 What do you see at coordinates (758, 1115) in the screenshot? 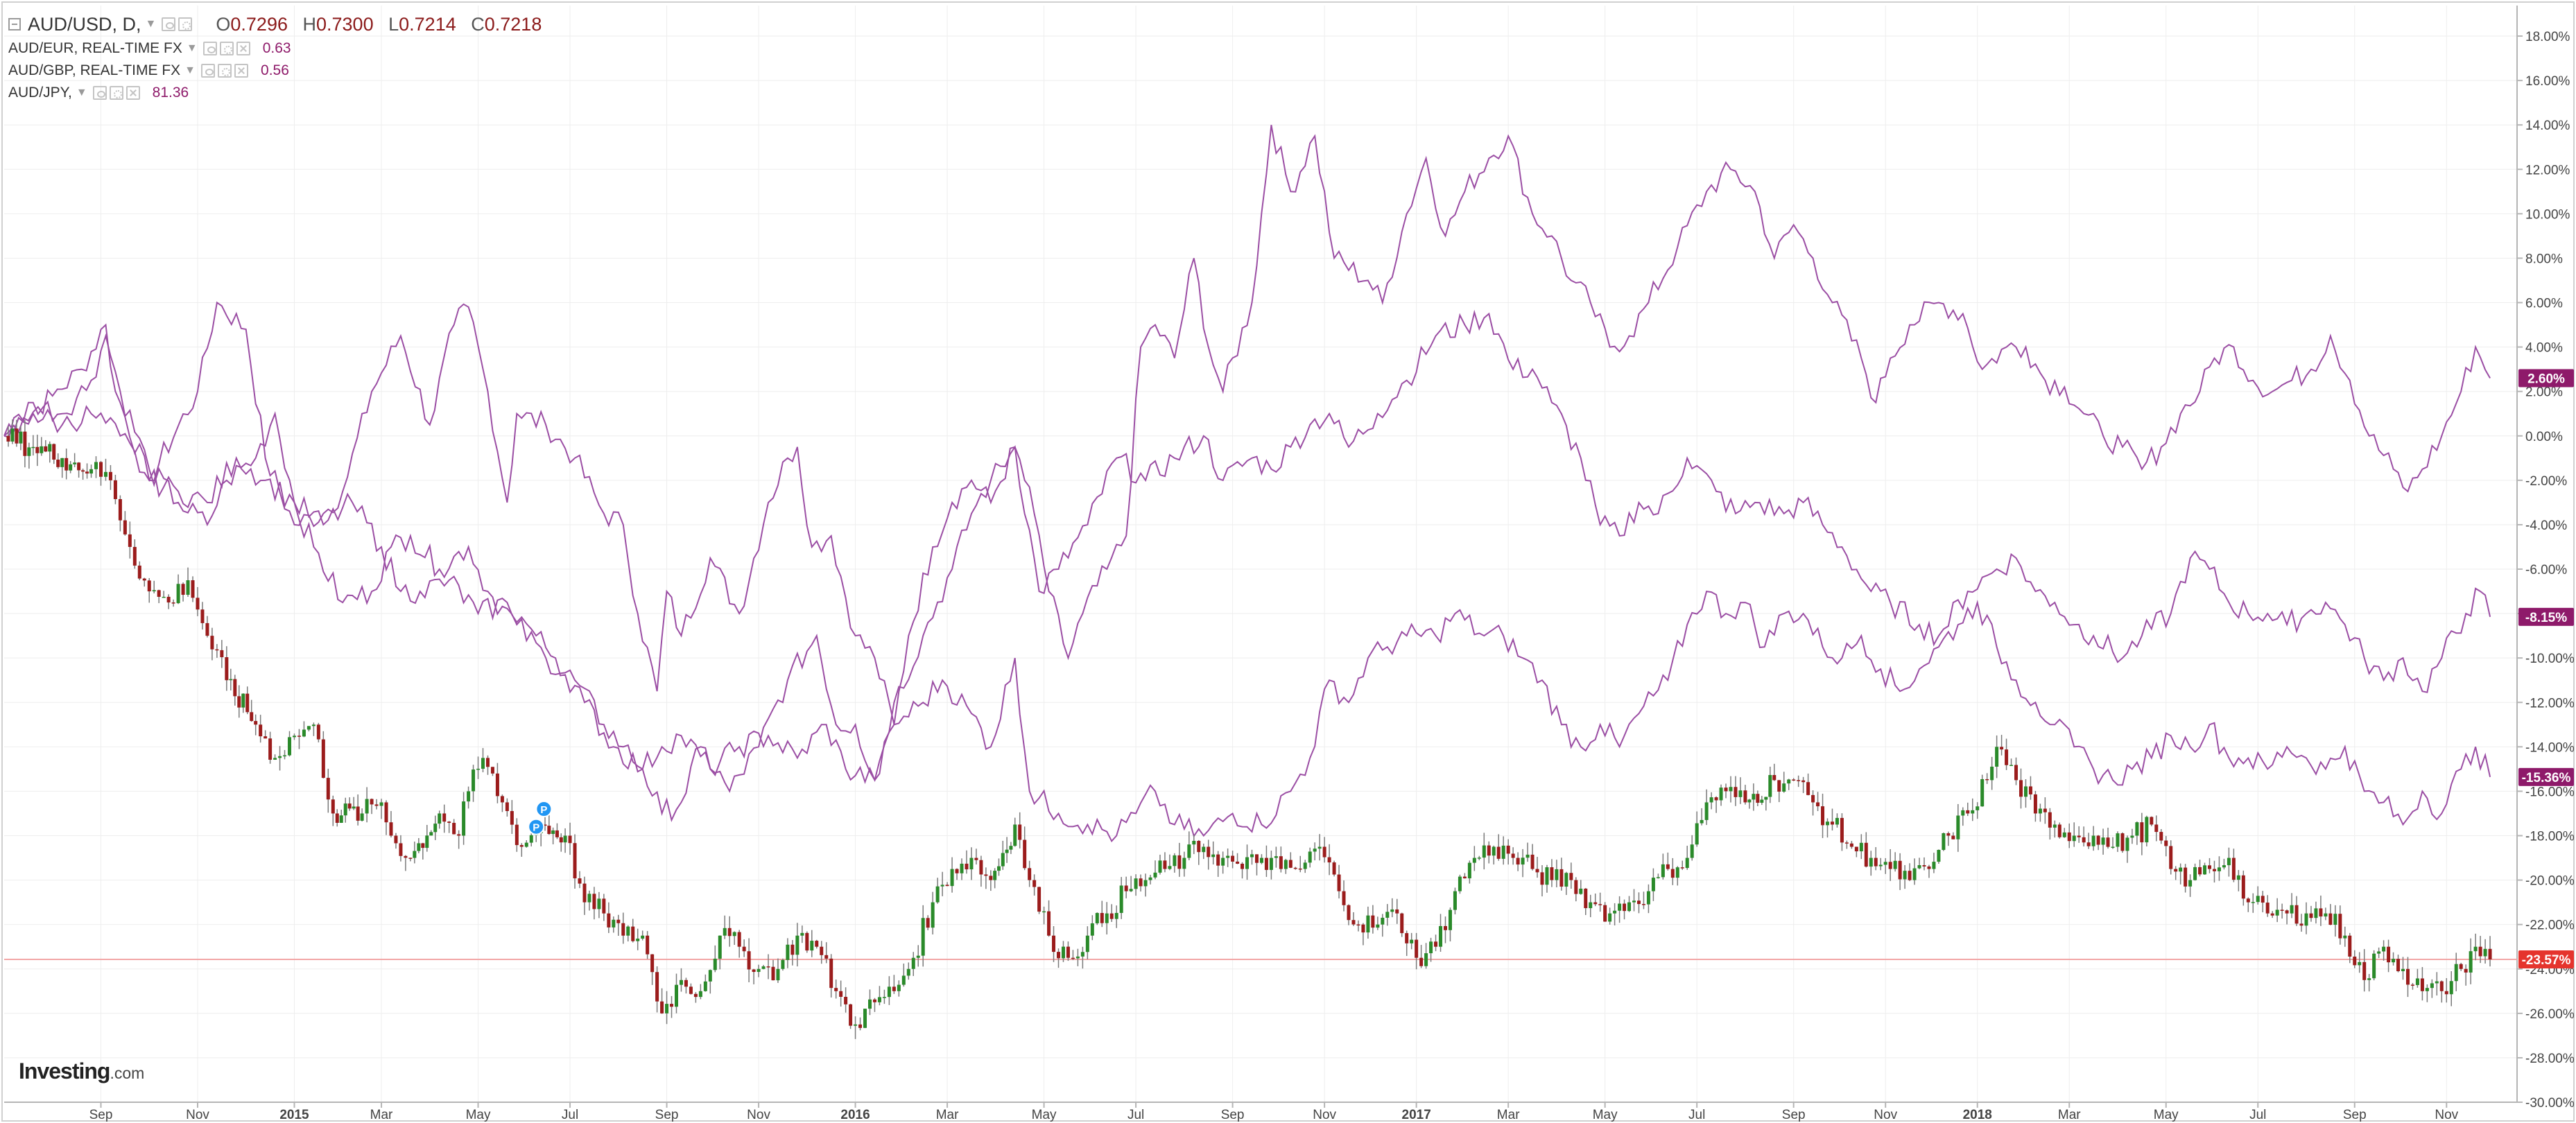
I see `x-tick-label: Nov` at bounding box center [758, 1115].